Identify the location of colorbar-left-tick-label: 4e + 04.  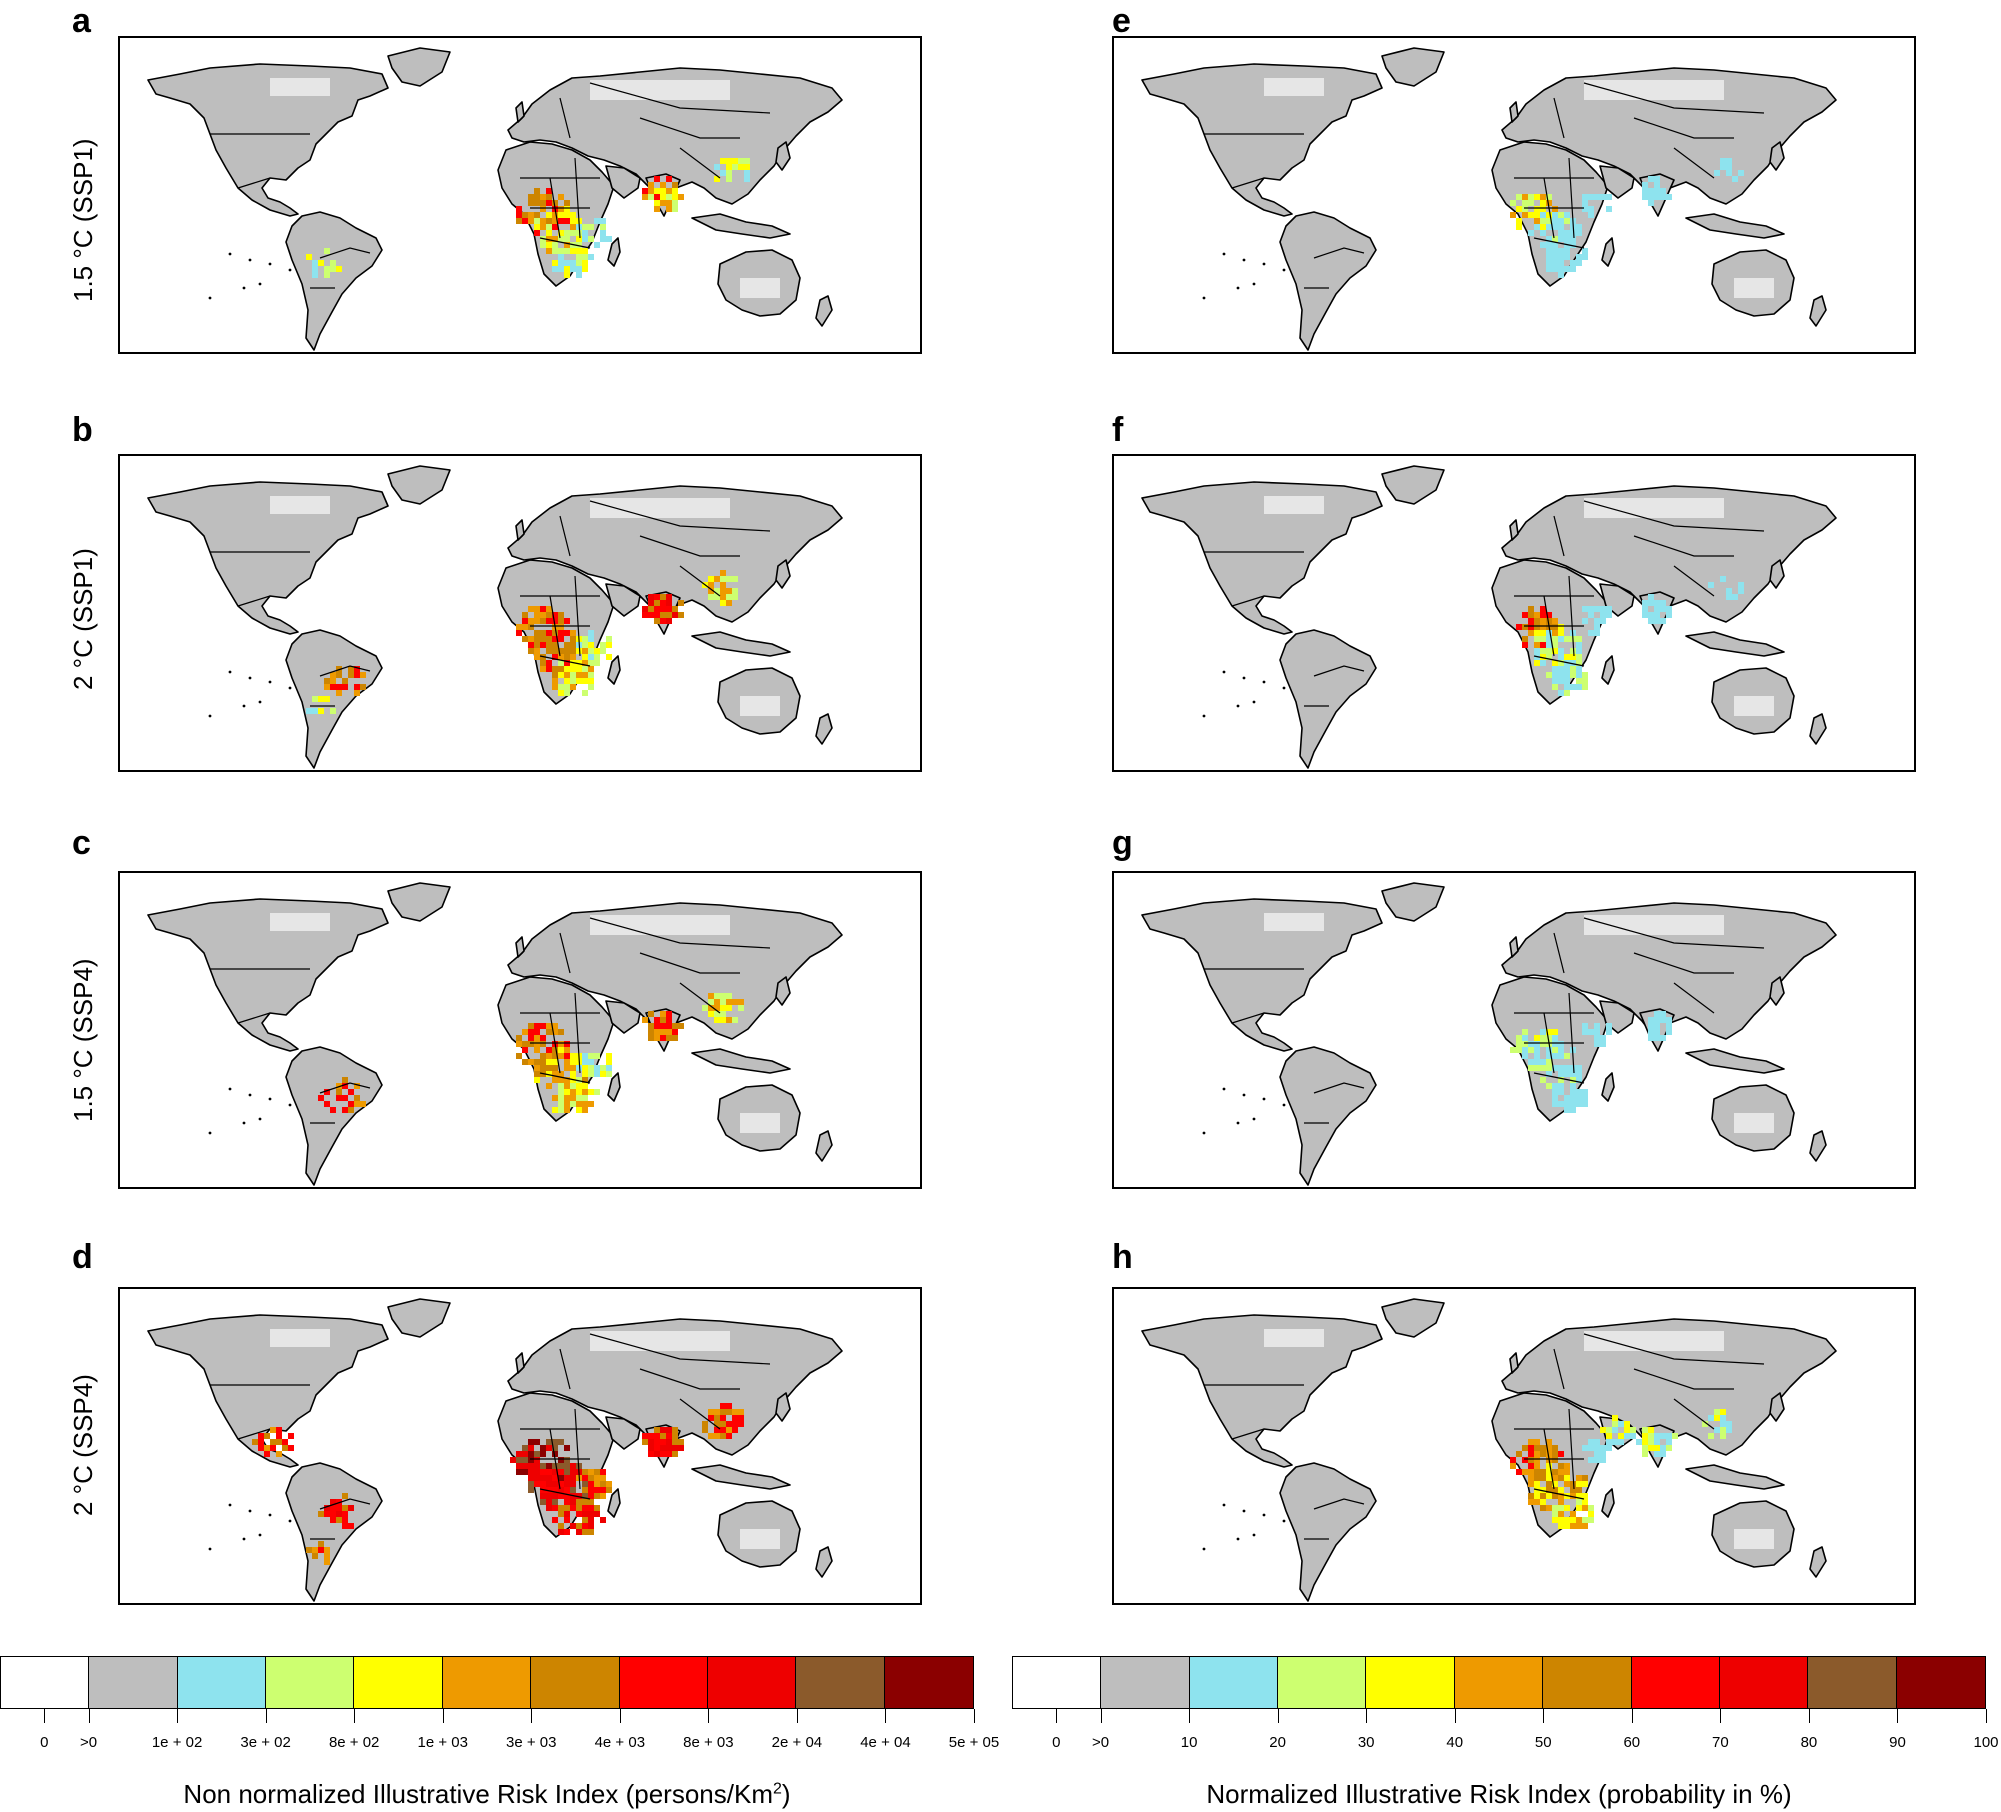
(885, 1742).